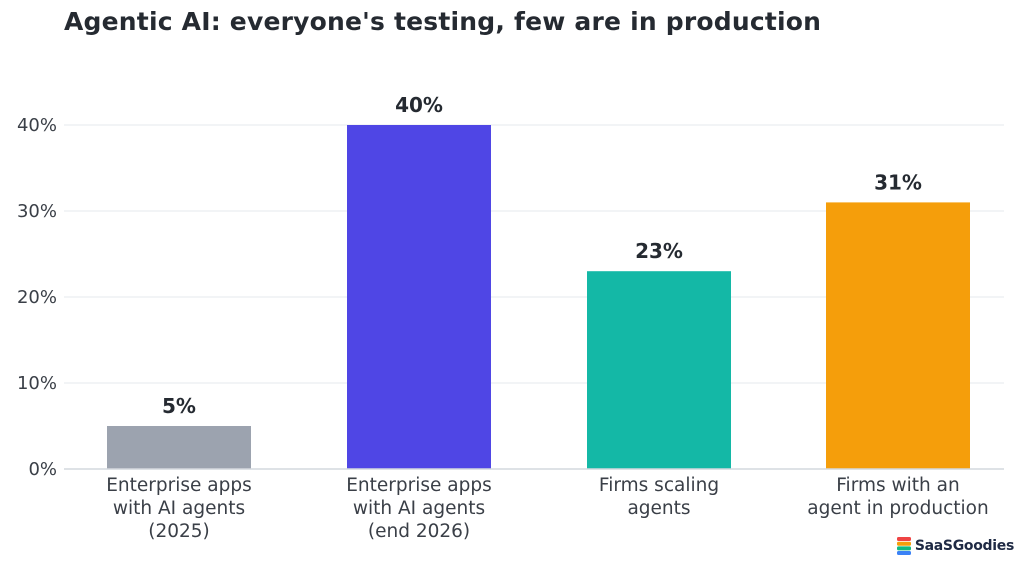 The image size is (1024, 561). I want to click on stacked-layers-logo-icon, so click(903, 546).